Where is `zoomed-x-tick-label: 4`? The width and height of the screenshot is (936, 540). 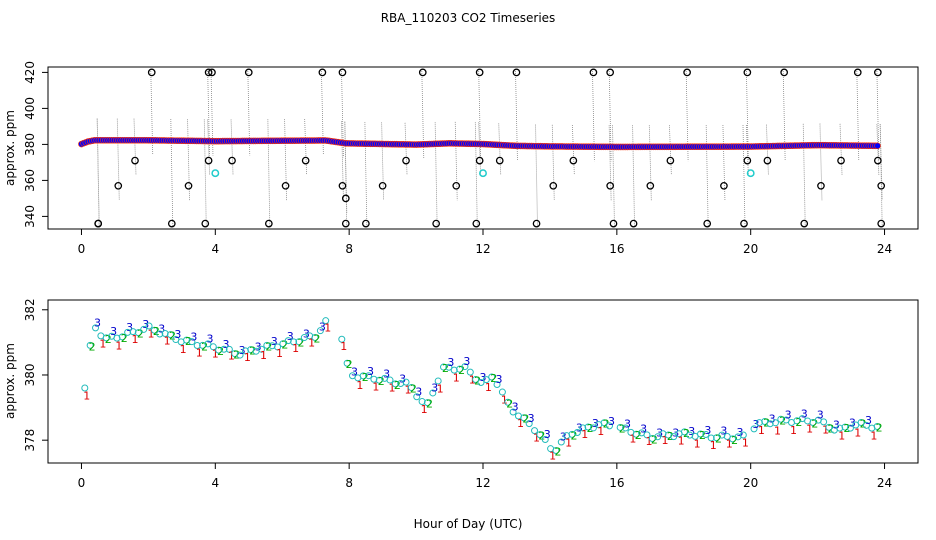 zoomed-x-tick-label: 4 is located at coordinates (215, 483).